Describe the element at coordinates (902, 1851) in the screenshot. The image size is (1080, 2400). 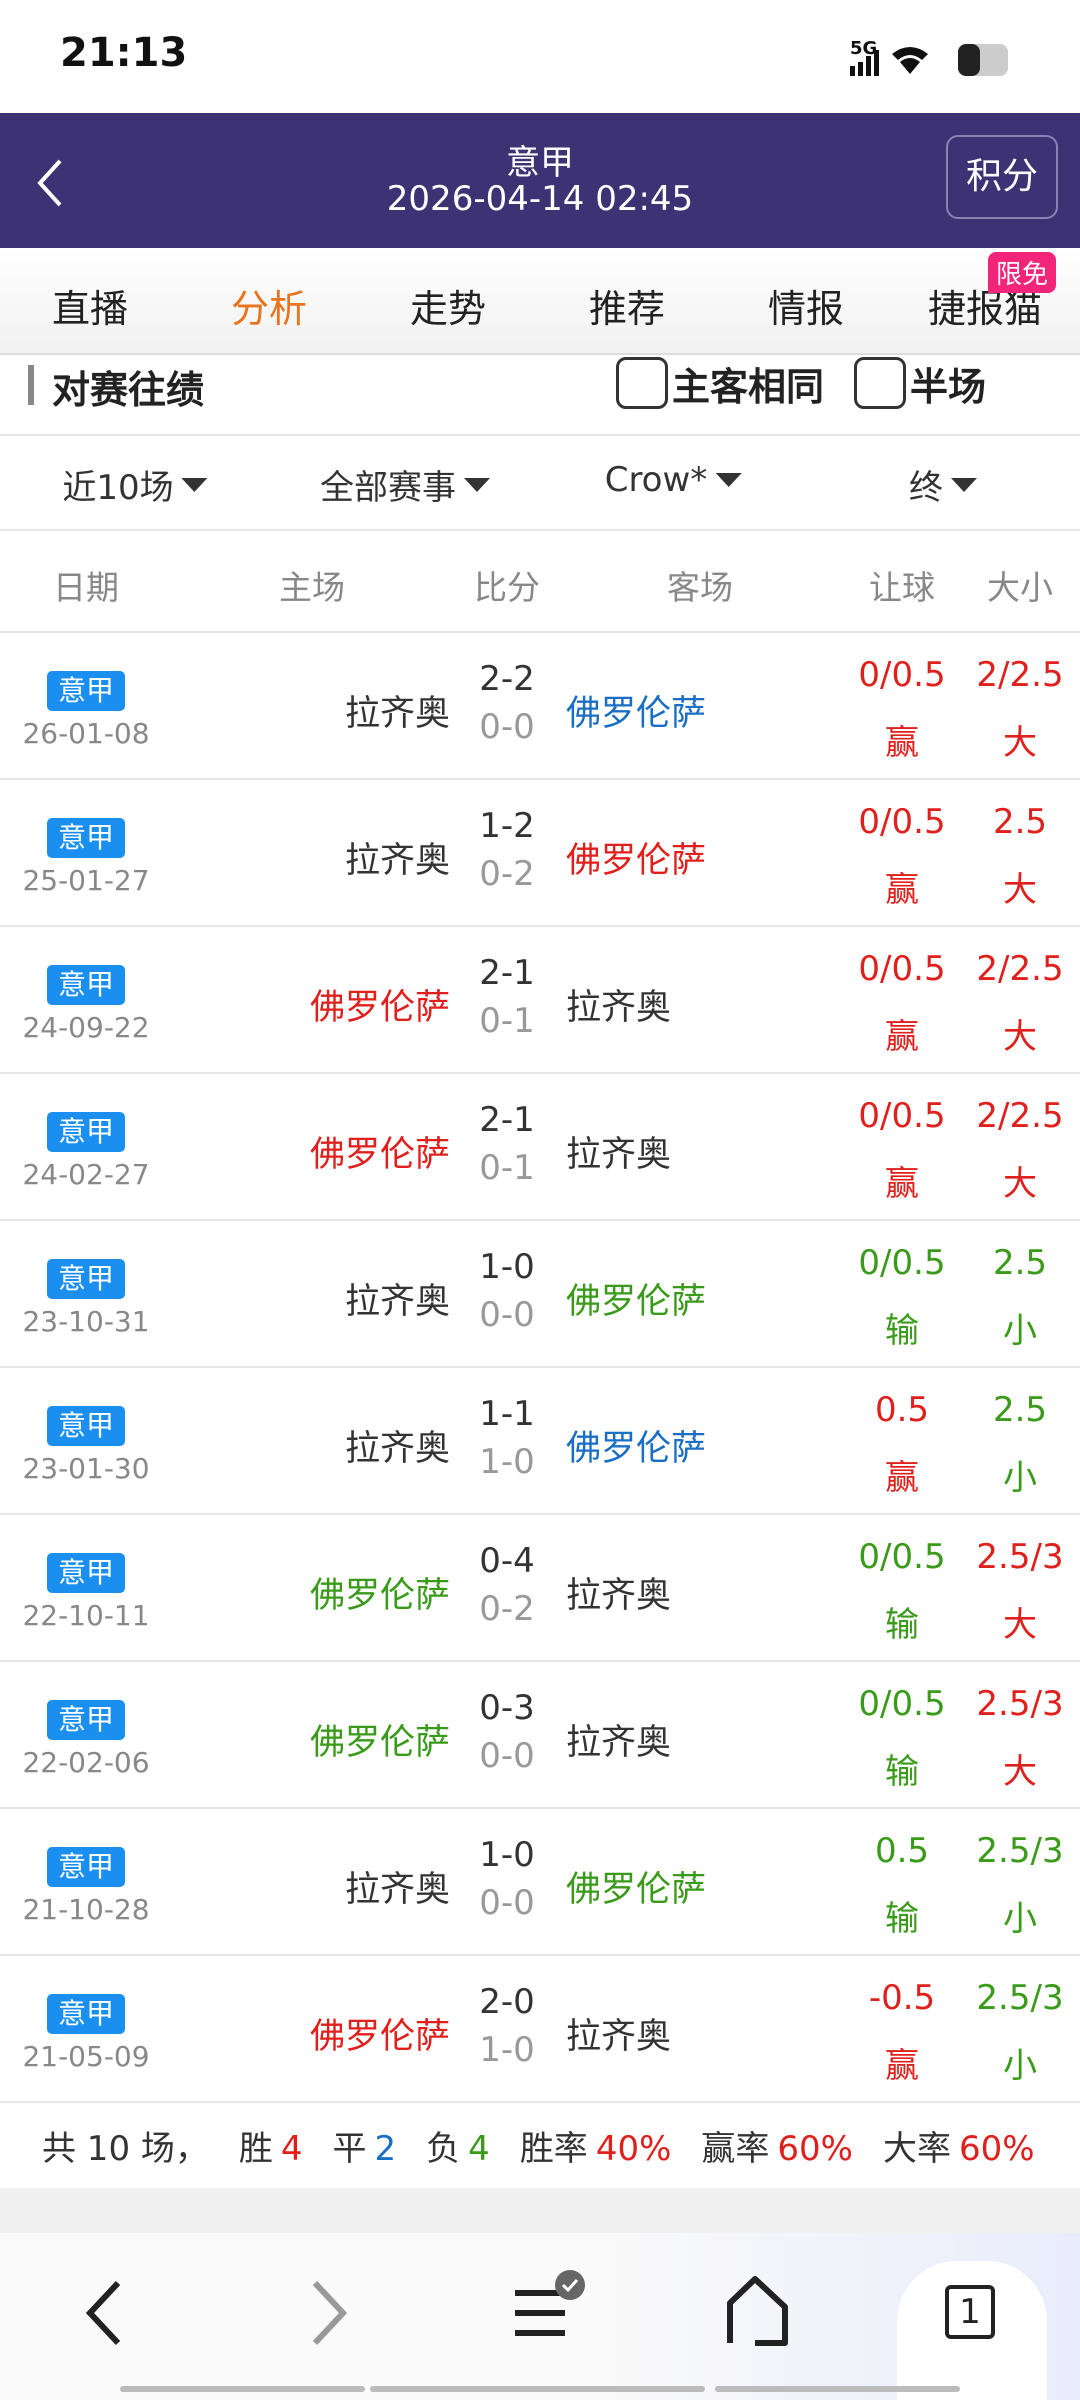
I see `handicap-line: 0.5` at that location.